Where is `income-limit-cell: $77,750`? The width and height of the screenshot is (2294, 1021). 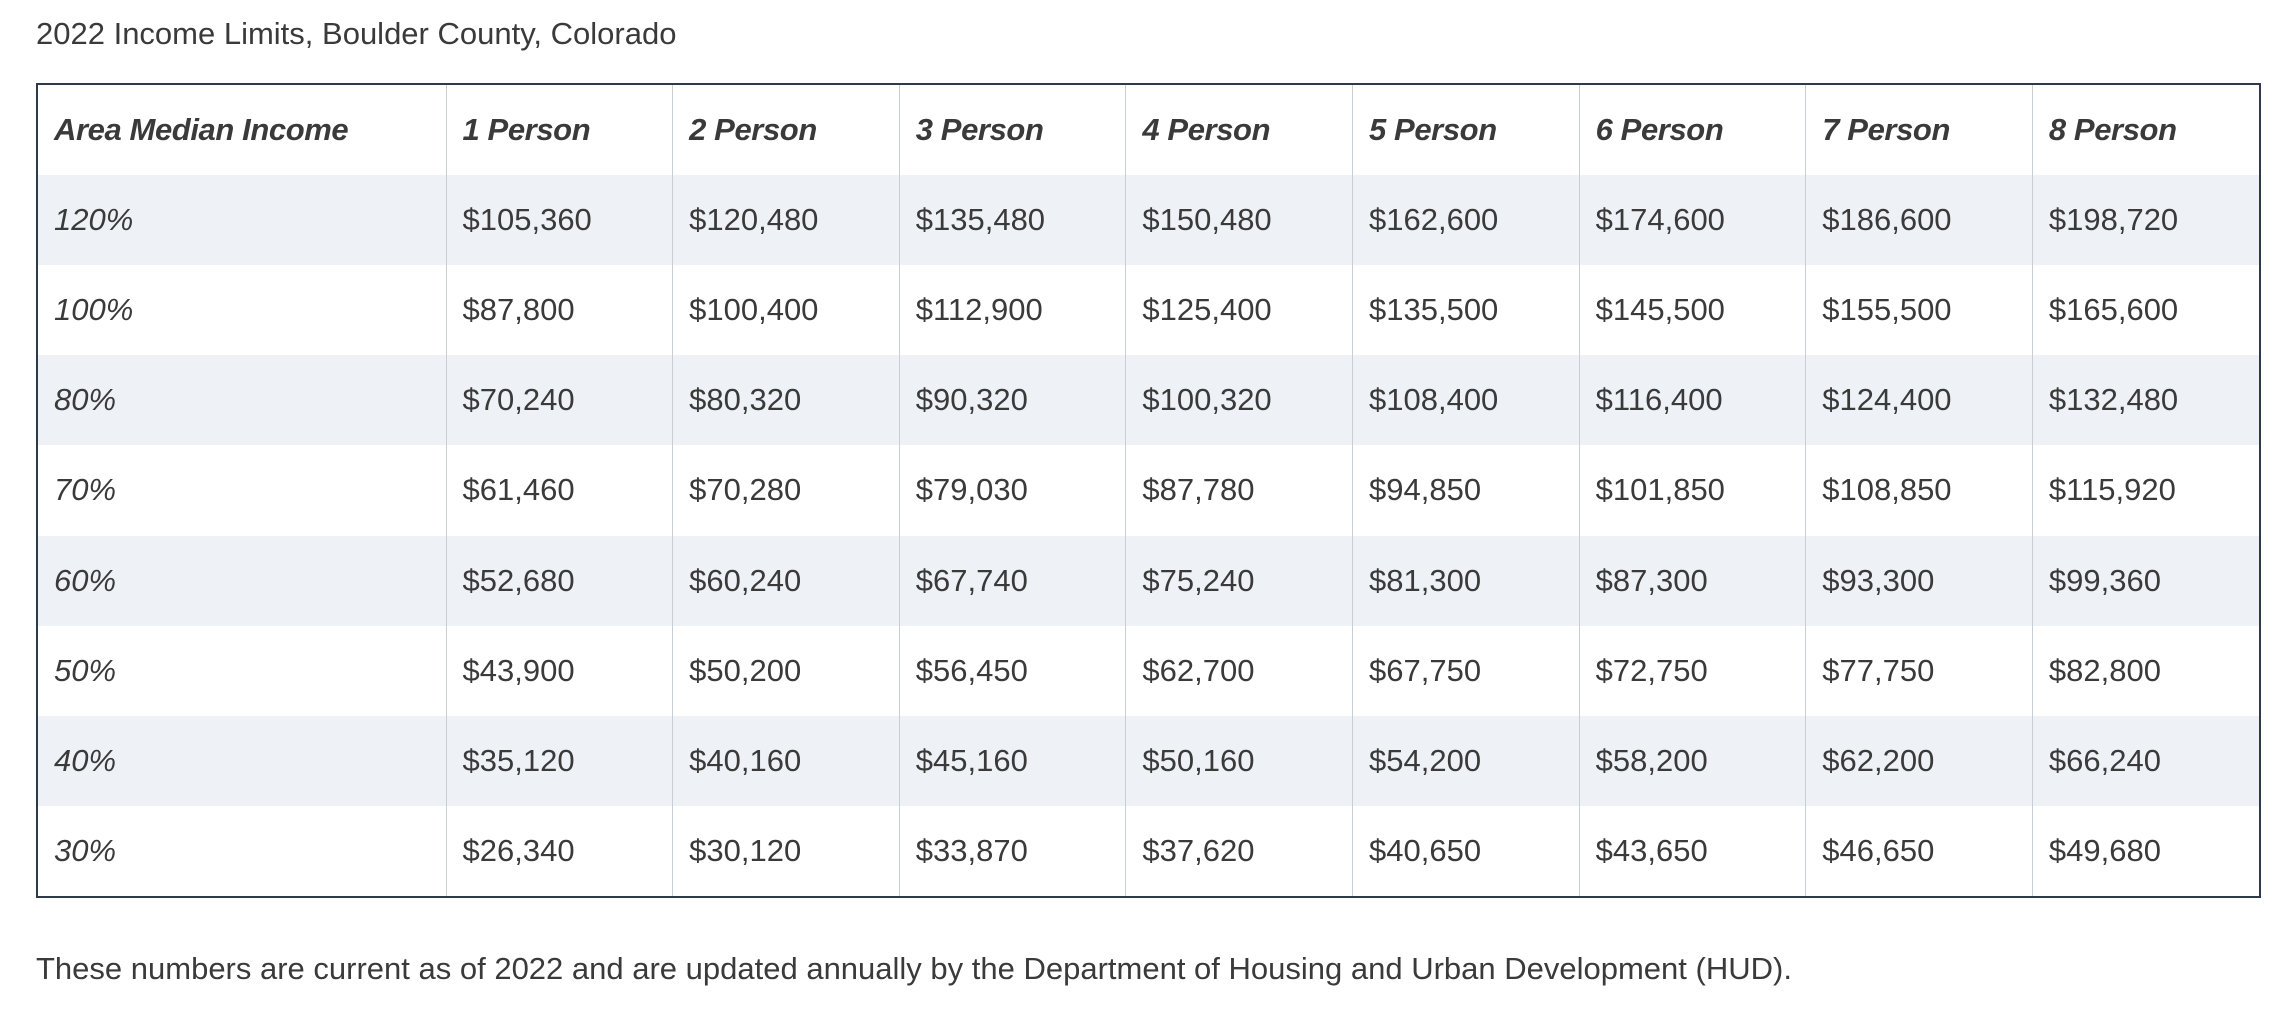
income-limit-cell: $77,750 is located at coordinates (1919, 670).